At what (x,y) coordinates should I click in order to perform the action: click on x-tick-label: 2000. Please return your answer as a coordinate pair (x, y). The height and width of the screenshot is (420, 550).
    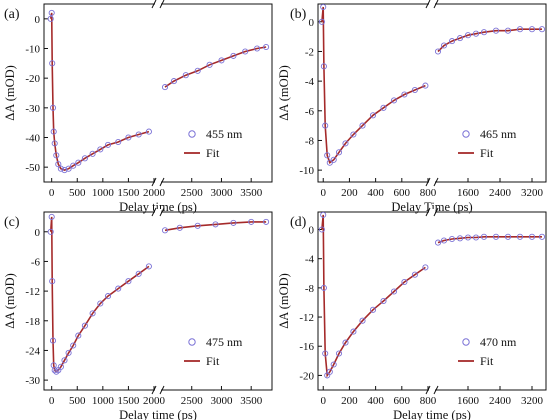
    Looking at the image, I should click on (154, 401).